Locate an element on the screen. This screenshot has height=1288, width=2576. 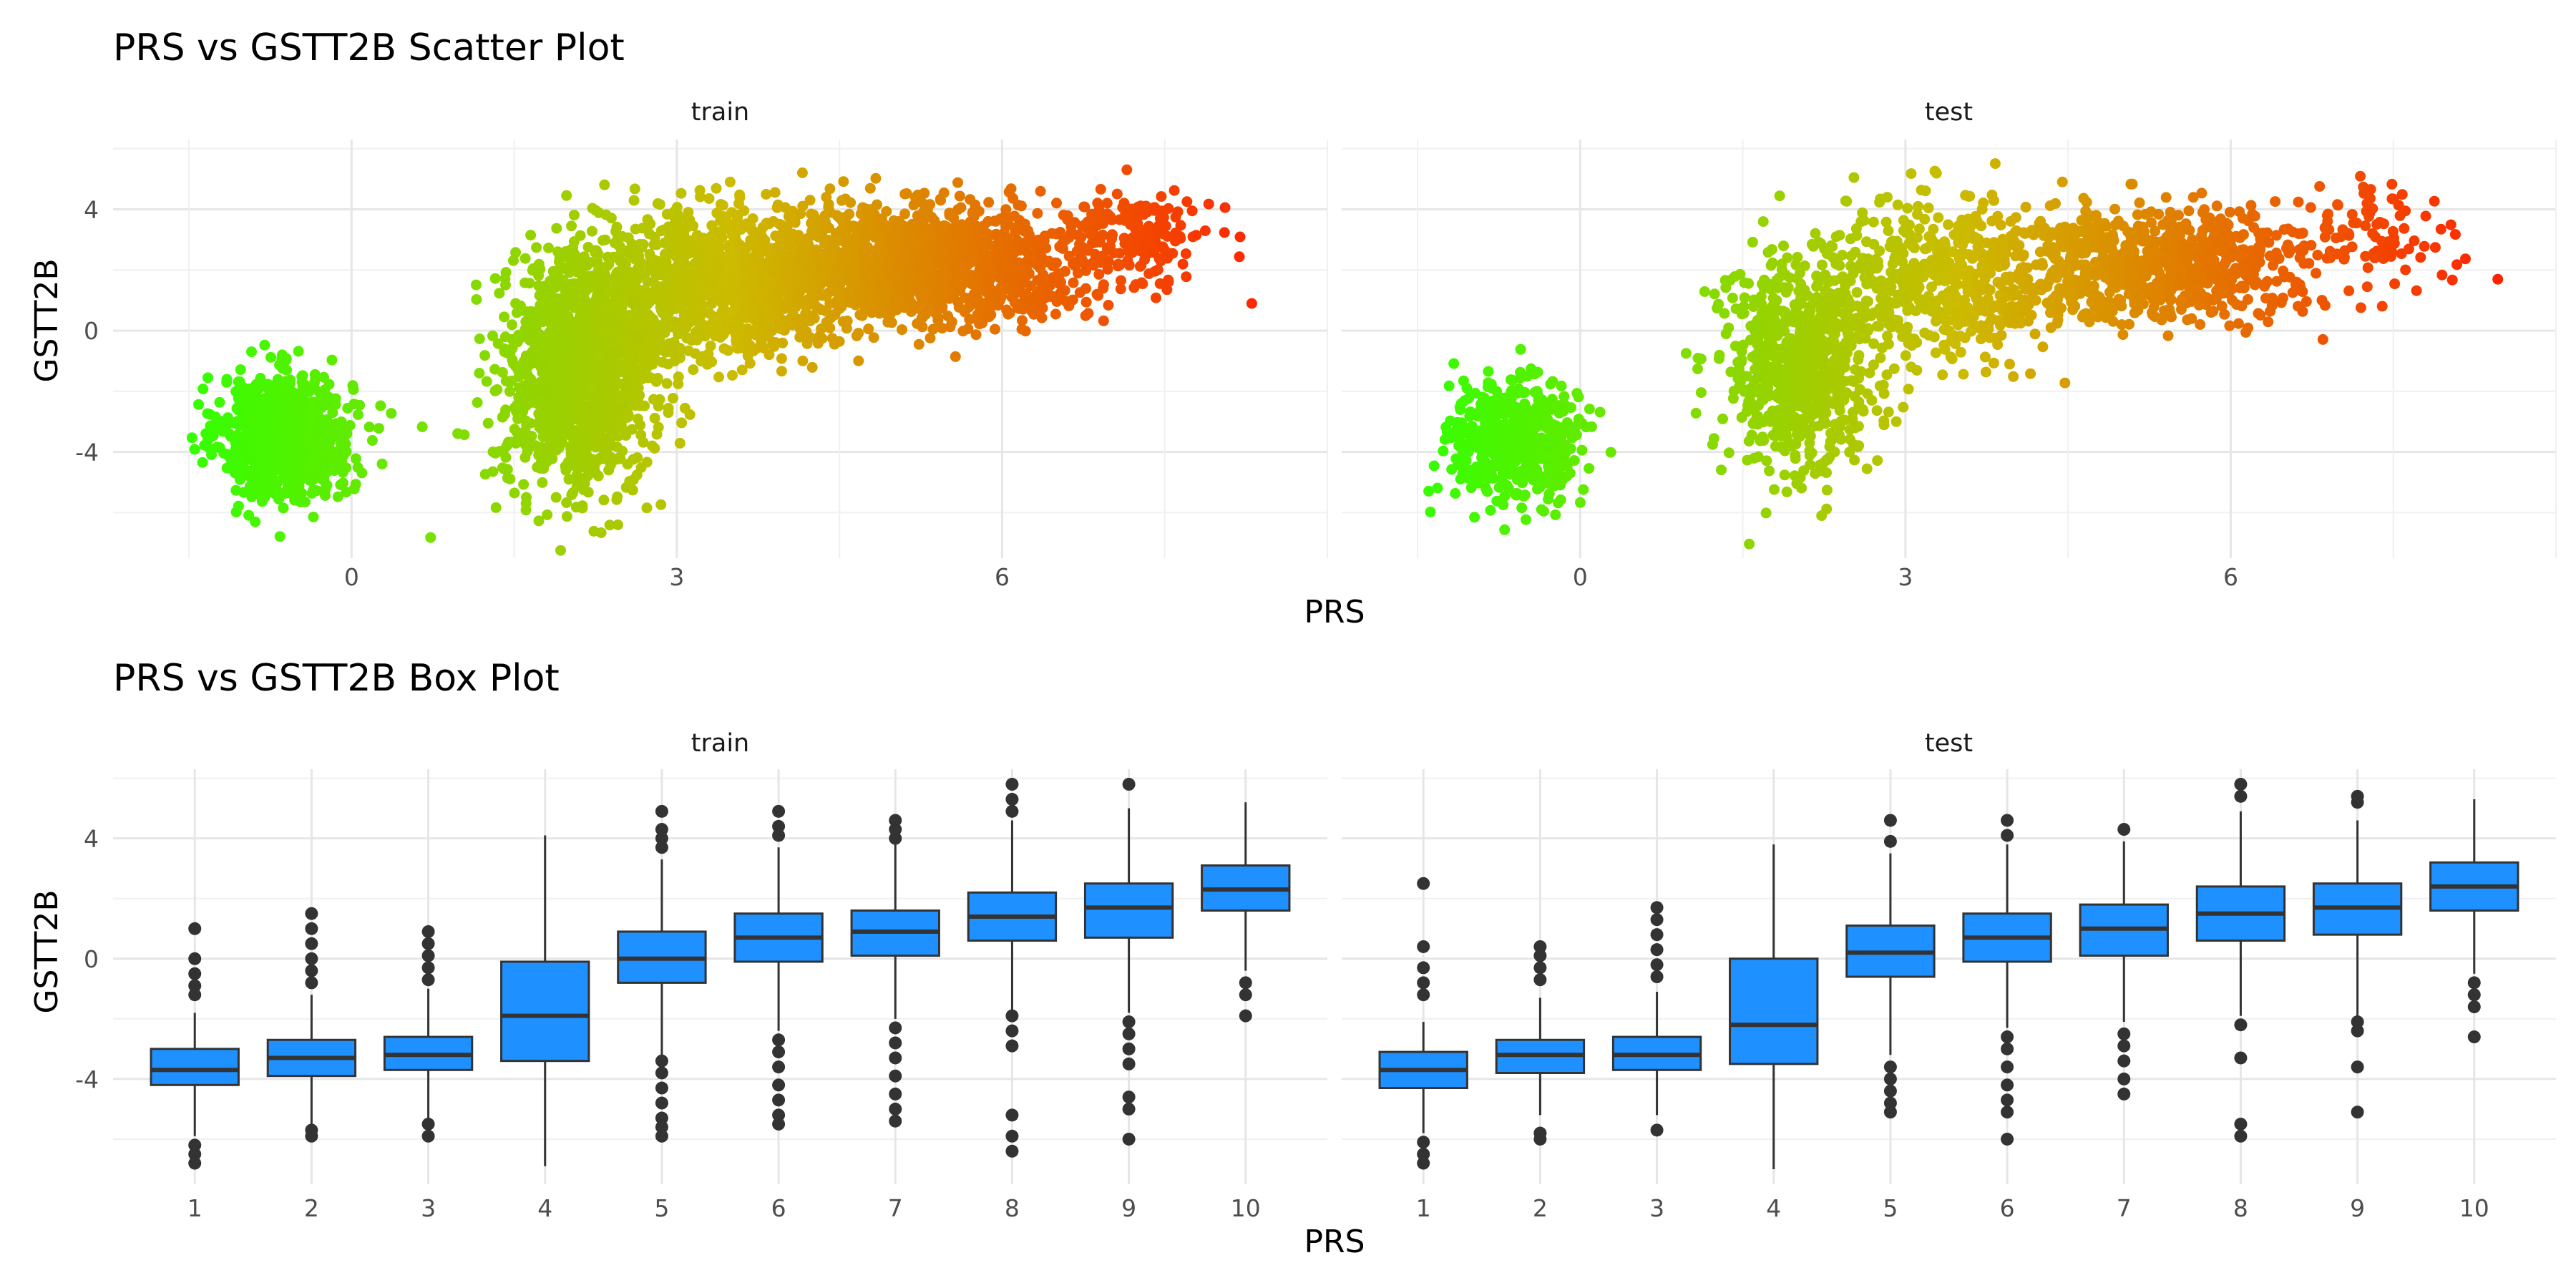
scatter-points is located at coordinates (1963, 354).